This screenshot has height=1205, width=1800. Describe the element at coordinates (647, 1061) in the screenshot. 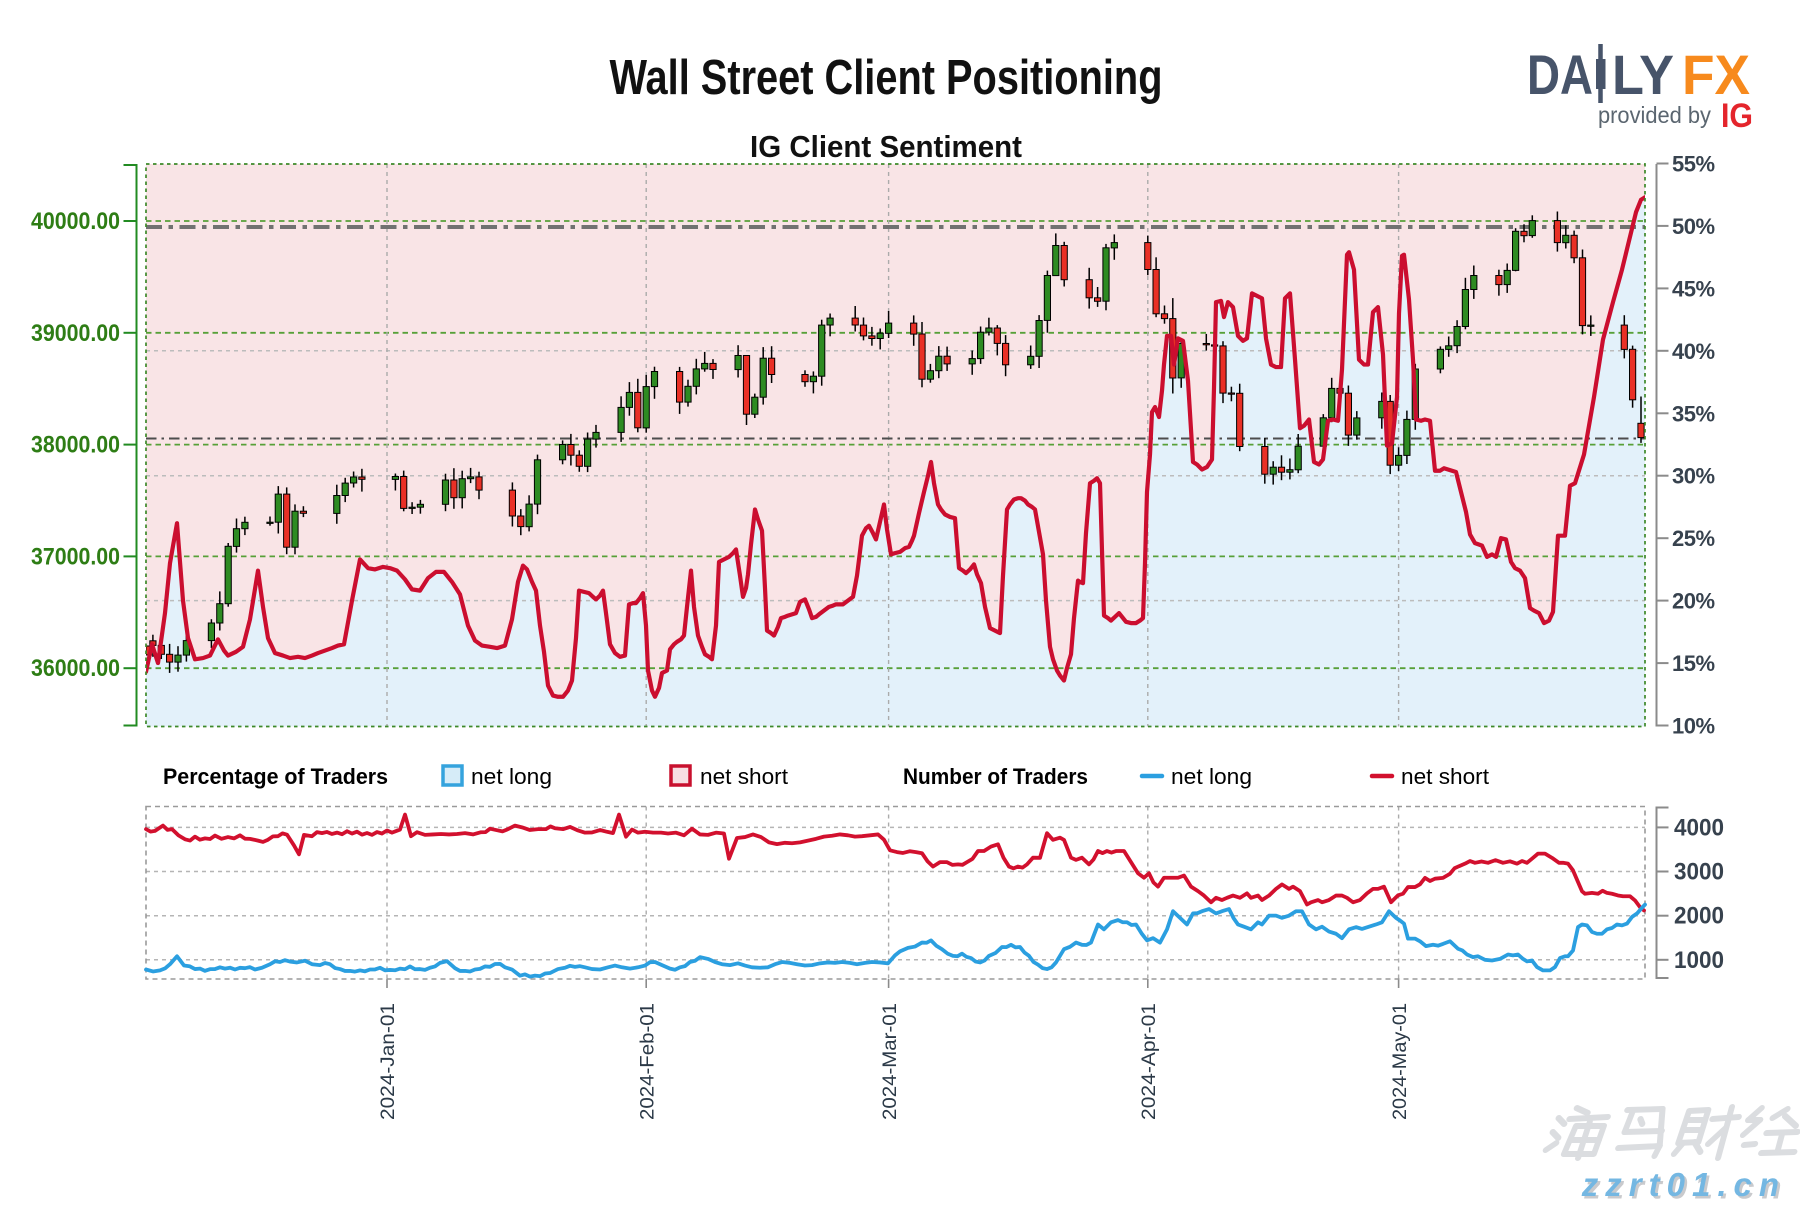

I see `svg-text: 2024-Feb-01` at that location.